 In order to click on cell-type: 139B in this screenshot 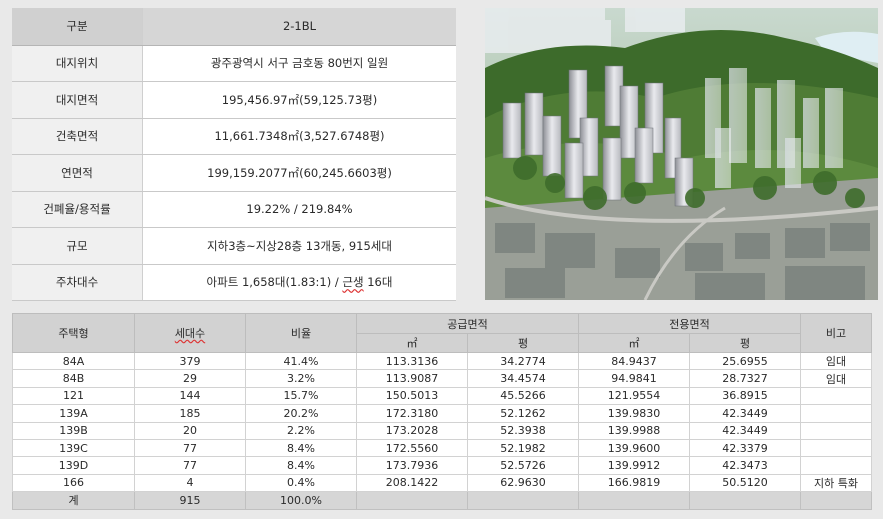, I will do `click(73, 430)`.